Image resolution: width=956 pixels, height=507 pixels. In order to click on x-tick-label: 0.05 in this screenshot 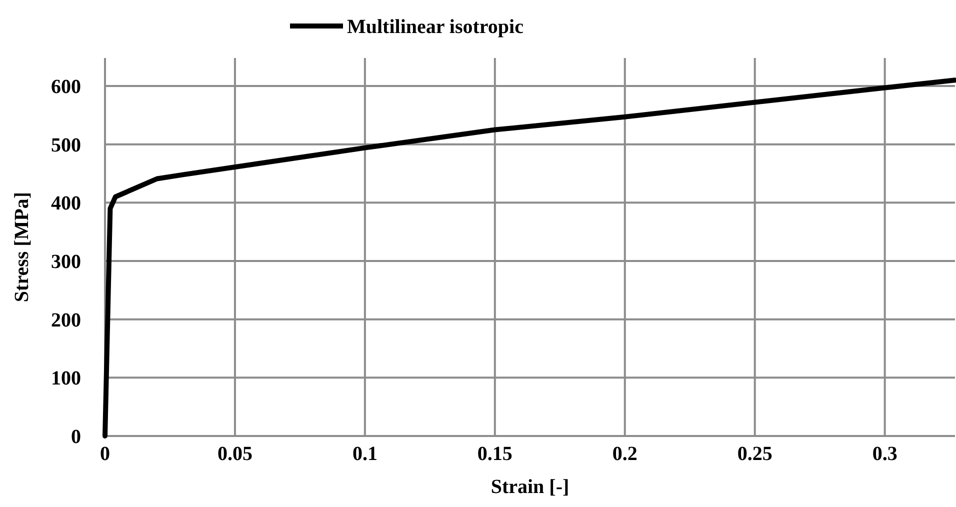, I will do `click(234, 454)`.